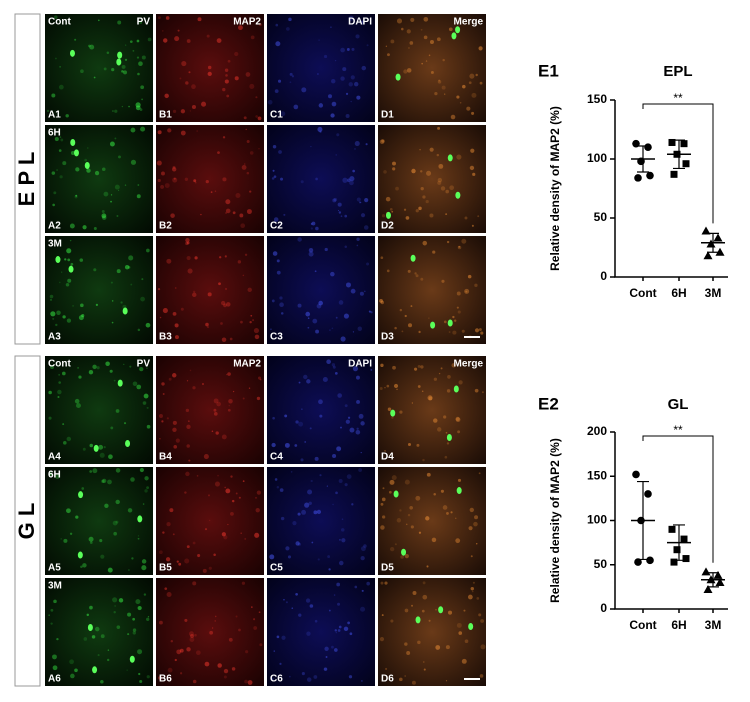  I want to click on x-tick-label: 3M, so click(713, 293).